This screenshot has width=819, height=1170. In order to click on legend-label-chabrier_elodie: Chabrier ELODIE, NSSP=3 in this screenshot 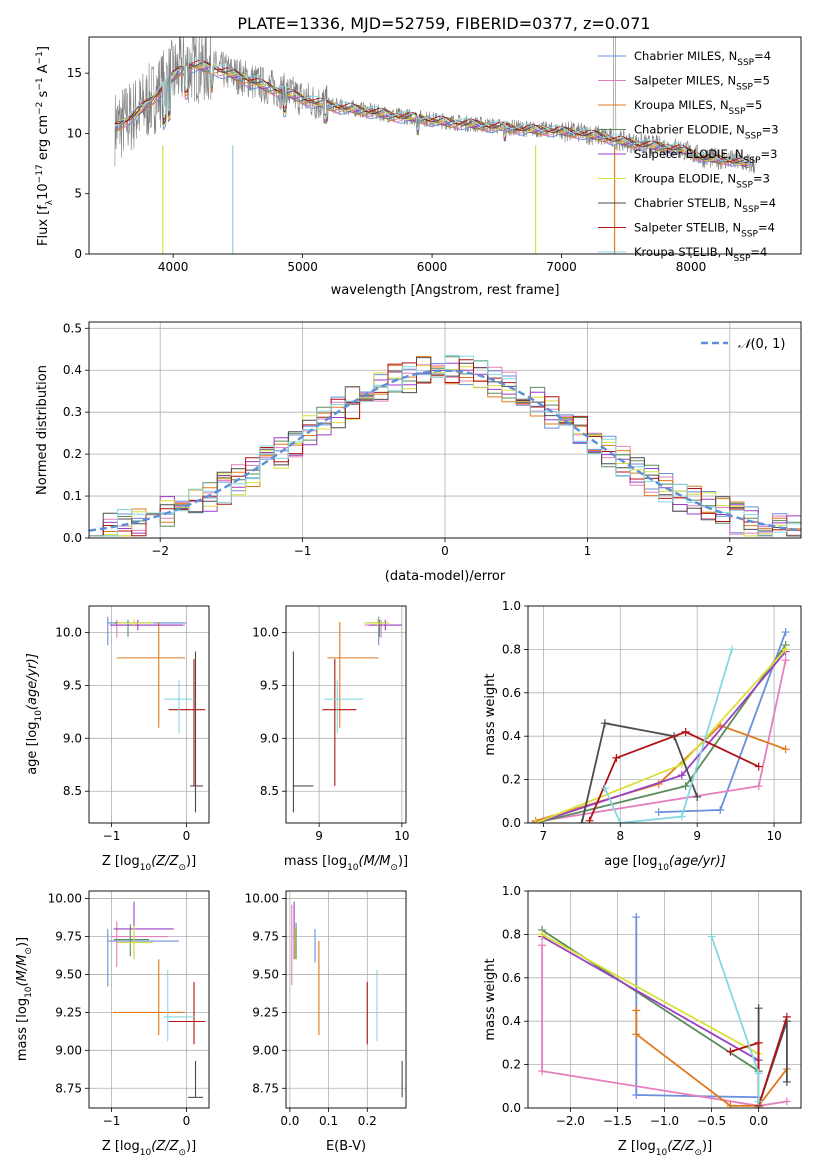, I will do `click(706, 132)`.